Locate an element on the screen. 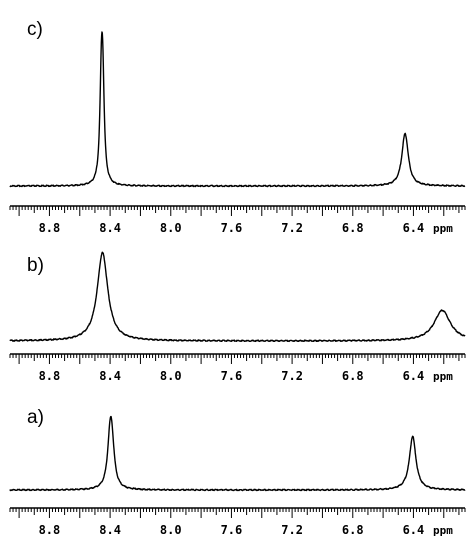 The height and width of the screenshot is (550, 475). panel-label-b: b) is located at coordinates (35, 265).